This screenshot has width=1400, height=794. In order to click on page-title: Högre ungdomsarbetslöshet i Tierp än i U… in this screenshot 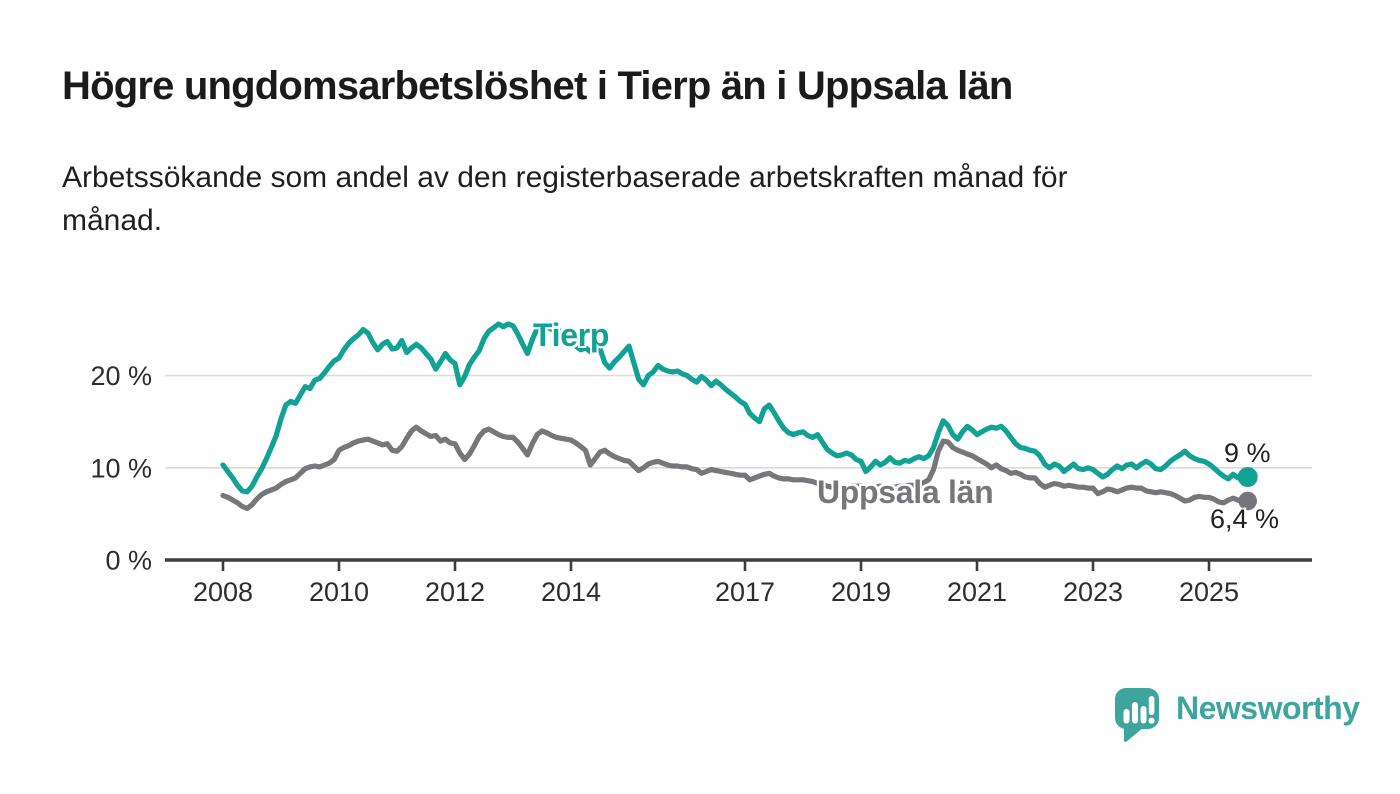, I will do `click(537, 86)`.